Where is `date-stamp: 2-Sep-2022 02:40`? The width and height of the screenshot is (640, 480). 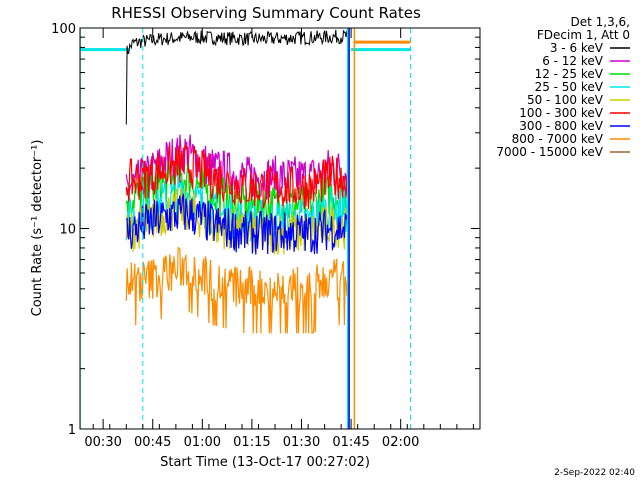
date-stamp: 2-Sep-2022 02:40 is located at coordinates (594, 473).